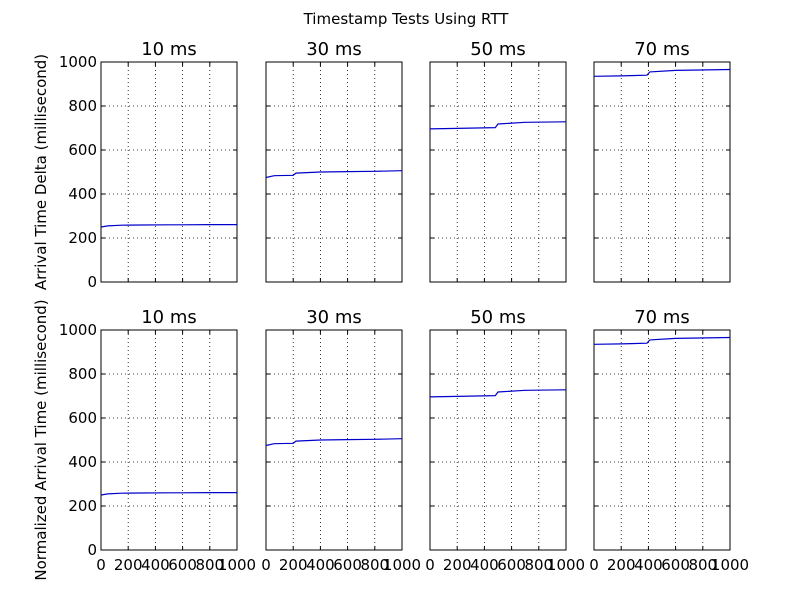 The width and height of the screenshot is (812, 612). What do you see at coordinates (406, 19) in the screenshot?
I see `figure-title: Timestamp Tests Using RTT` at bounding box center [406, 19].